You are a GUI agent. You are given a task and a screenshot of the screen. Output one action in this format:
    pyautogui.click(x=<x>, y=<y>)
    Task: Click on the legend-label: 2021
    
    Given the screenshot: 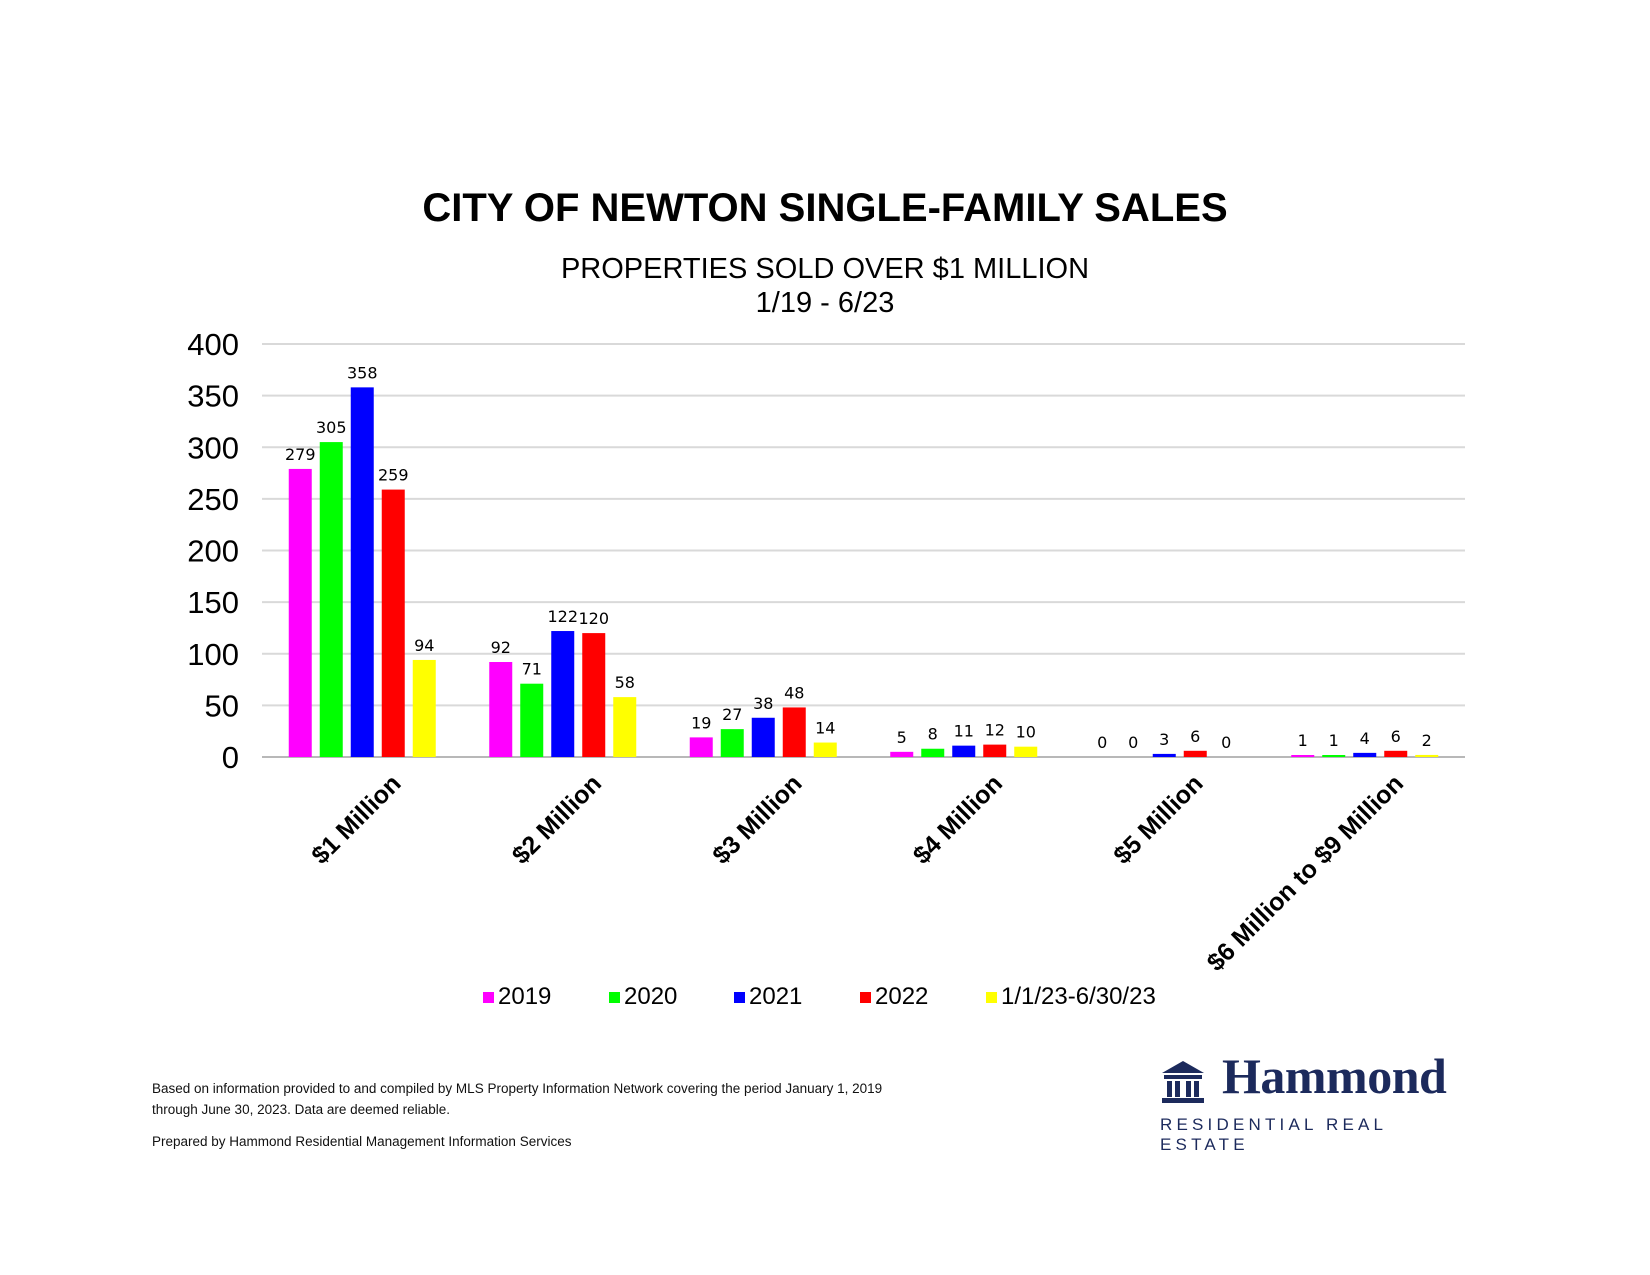 What is the action you would take?
    pyautogui.click(x=776, y=996)
    